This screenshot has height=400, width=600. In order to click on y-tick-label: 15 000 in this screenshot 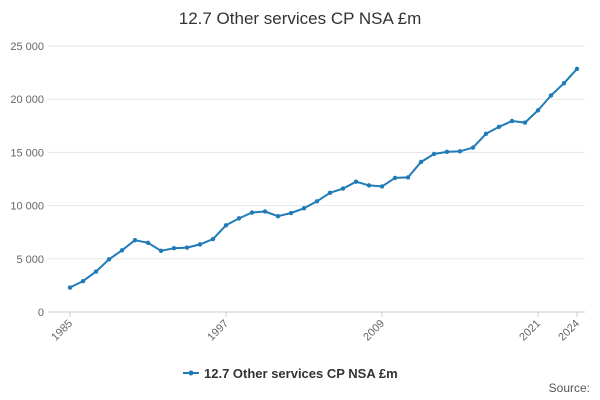, I will do `click(27, 153)`.